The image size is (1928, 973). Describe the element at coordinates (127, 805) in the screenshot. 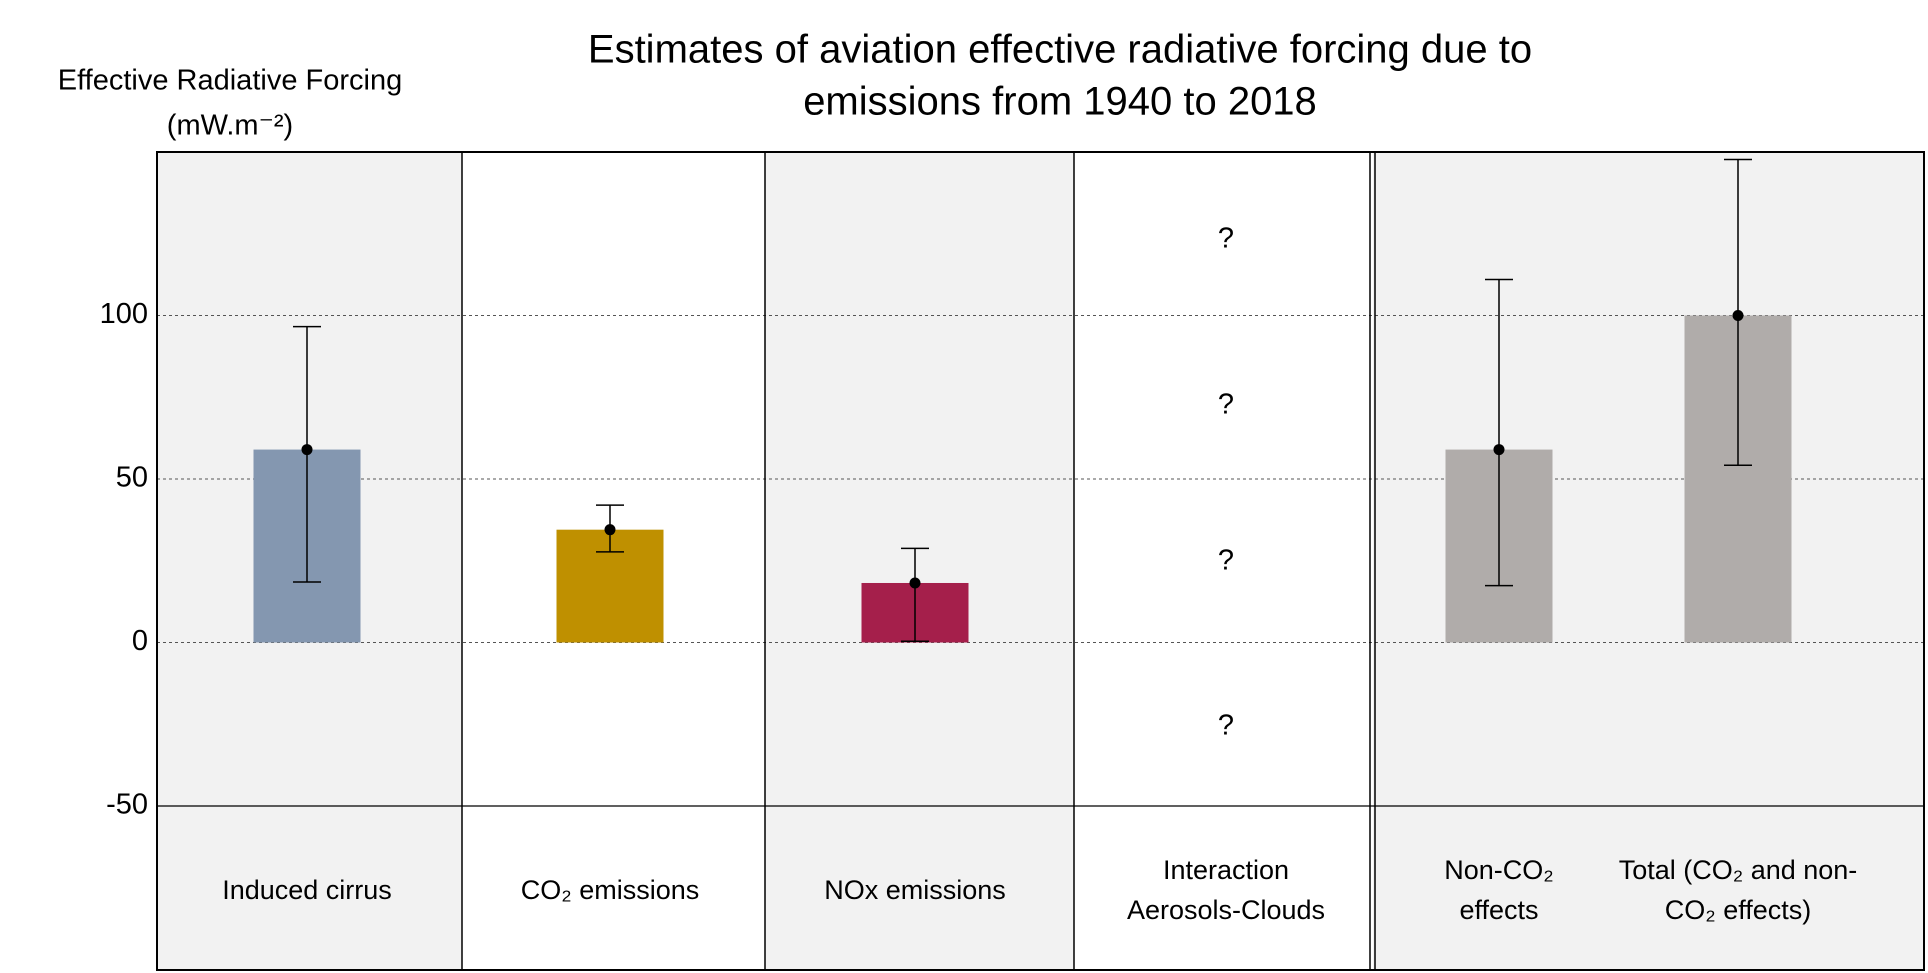

I see `y-tick-label: -50` at that location.